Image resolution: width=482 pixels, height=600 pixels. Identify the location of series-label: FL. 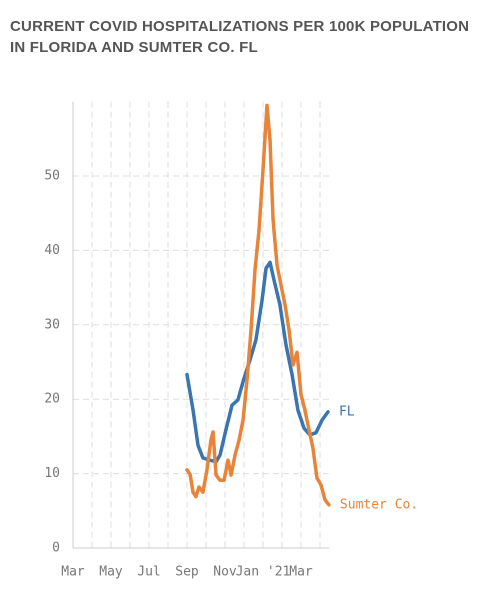
(347, 411).